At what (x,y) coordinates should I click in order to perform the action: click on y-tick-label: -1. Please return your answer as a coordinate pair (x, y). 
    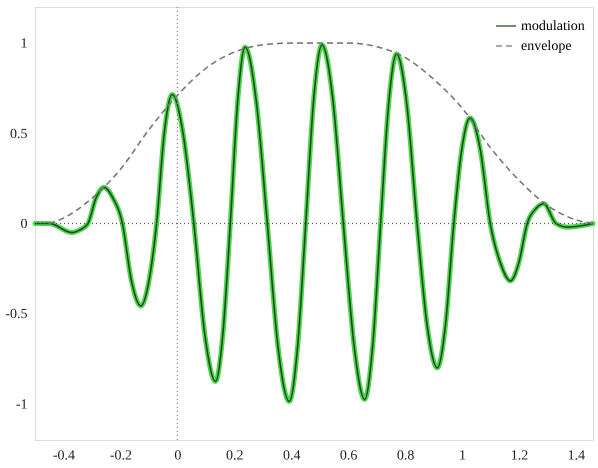
    Looking at the image, I should click on (22, 404).